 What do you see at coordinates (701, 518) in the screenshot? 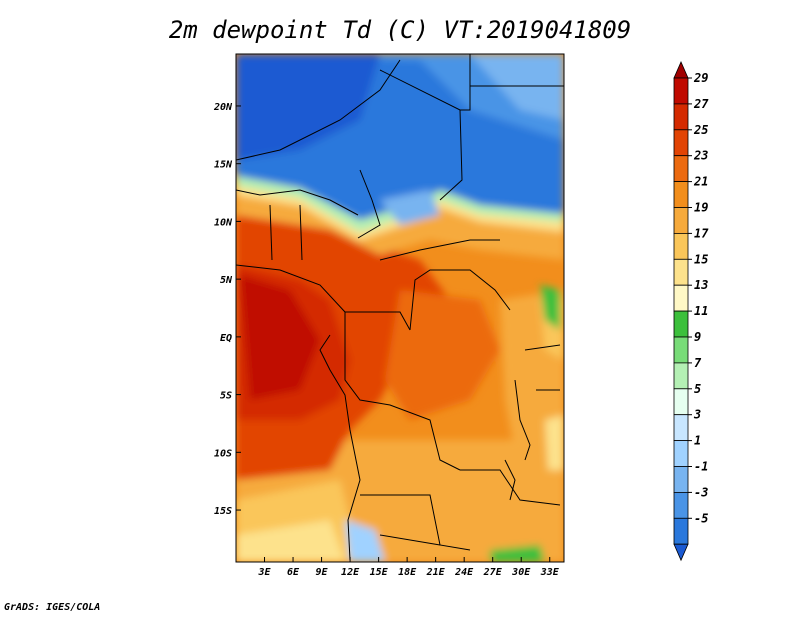
I see `colorbar-label: -5` at bounding box center [701, 518].